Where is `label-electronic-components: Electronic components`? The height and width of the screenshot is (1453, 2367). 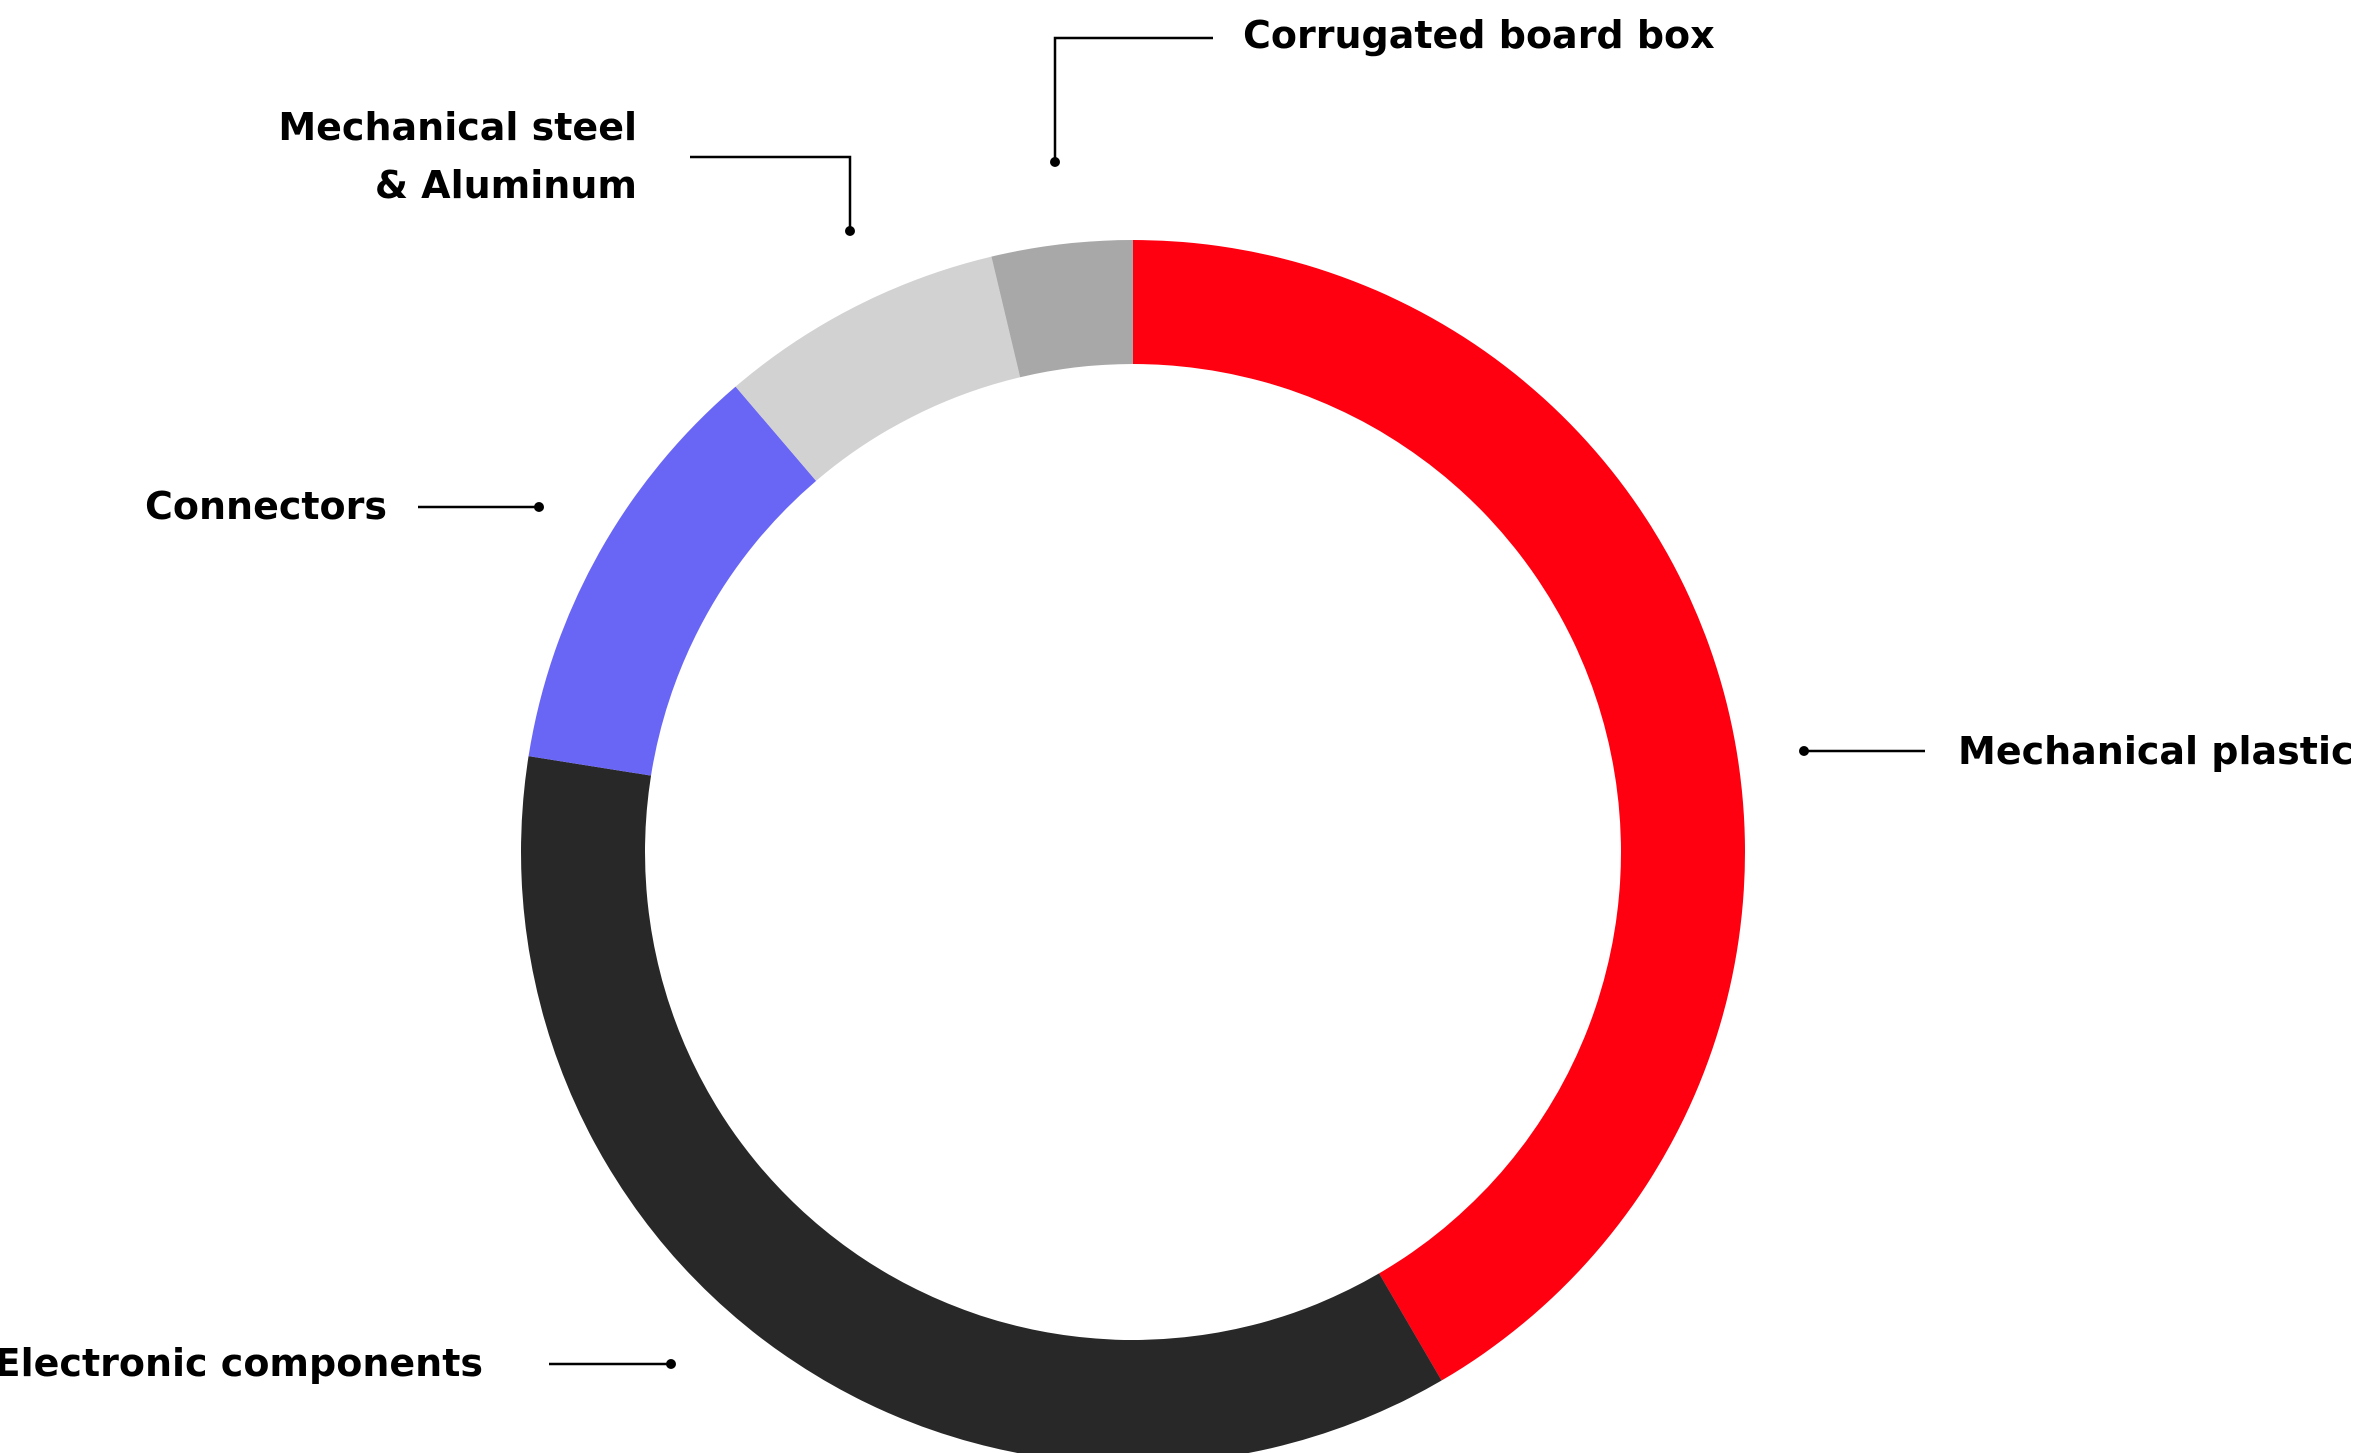
label-electronic-components: Electronic components is located at coordinates (241, 1363).